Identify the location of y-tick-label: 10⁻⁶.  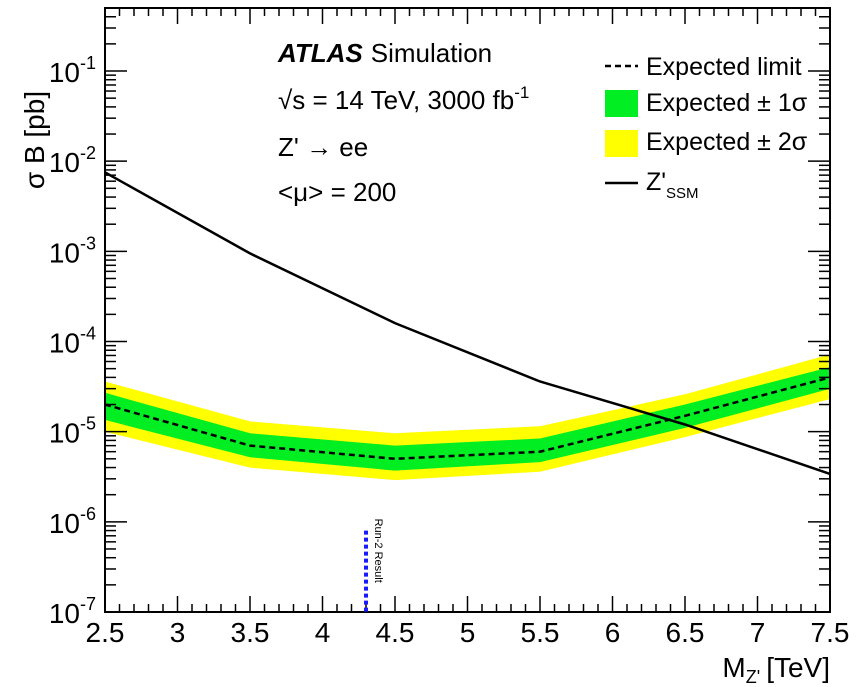
(72, 521).